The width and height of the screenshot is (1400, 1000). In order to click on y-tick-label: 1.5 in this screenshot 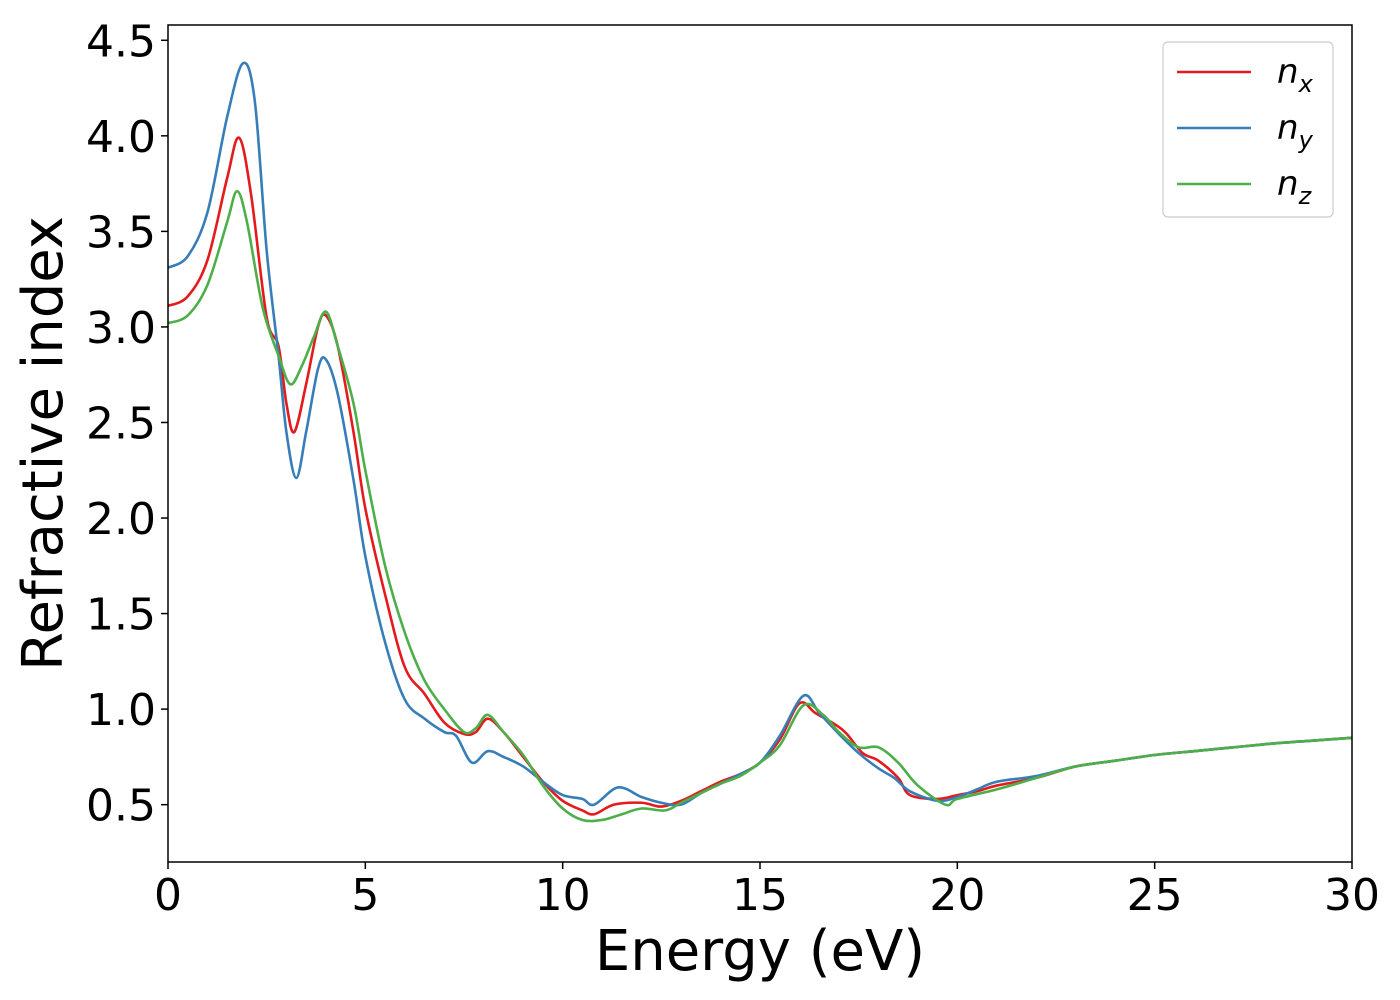, I will do `click(121, 615)`.